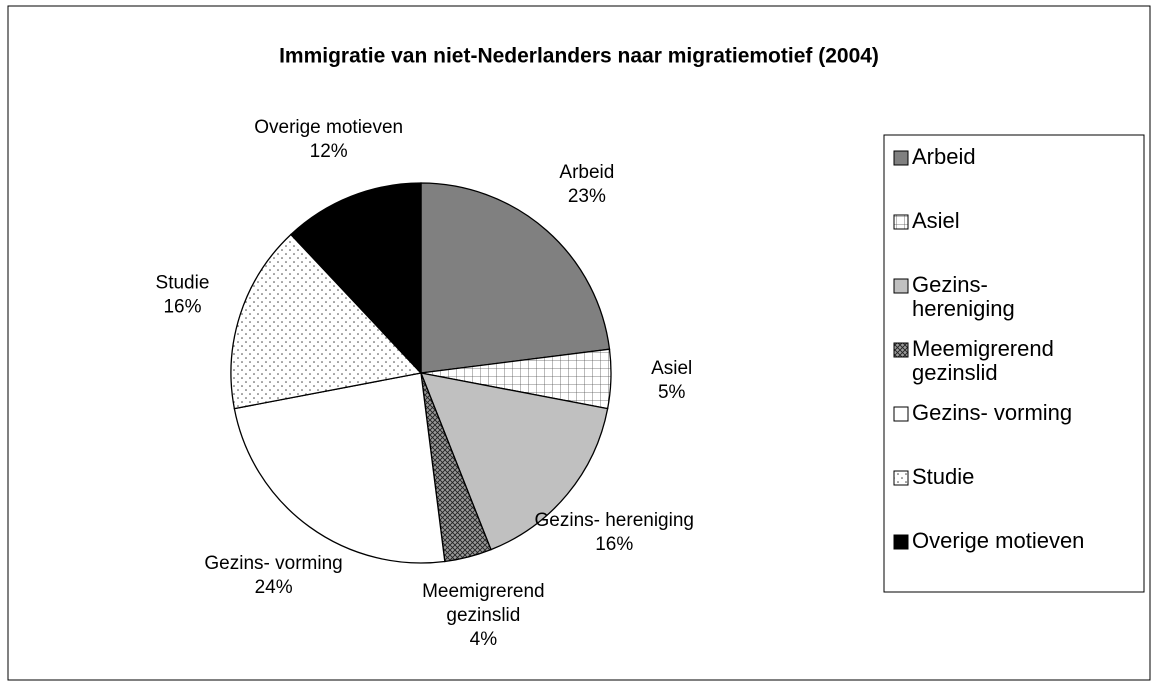 This screenshot has height=688, width=1157. I want to click on legend-label: Gezins-hereniging, so click(963, 296).